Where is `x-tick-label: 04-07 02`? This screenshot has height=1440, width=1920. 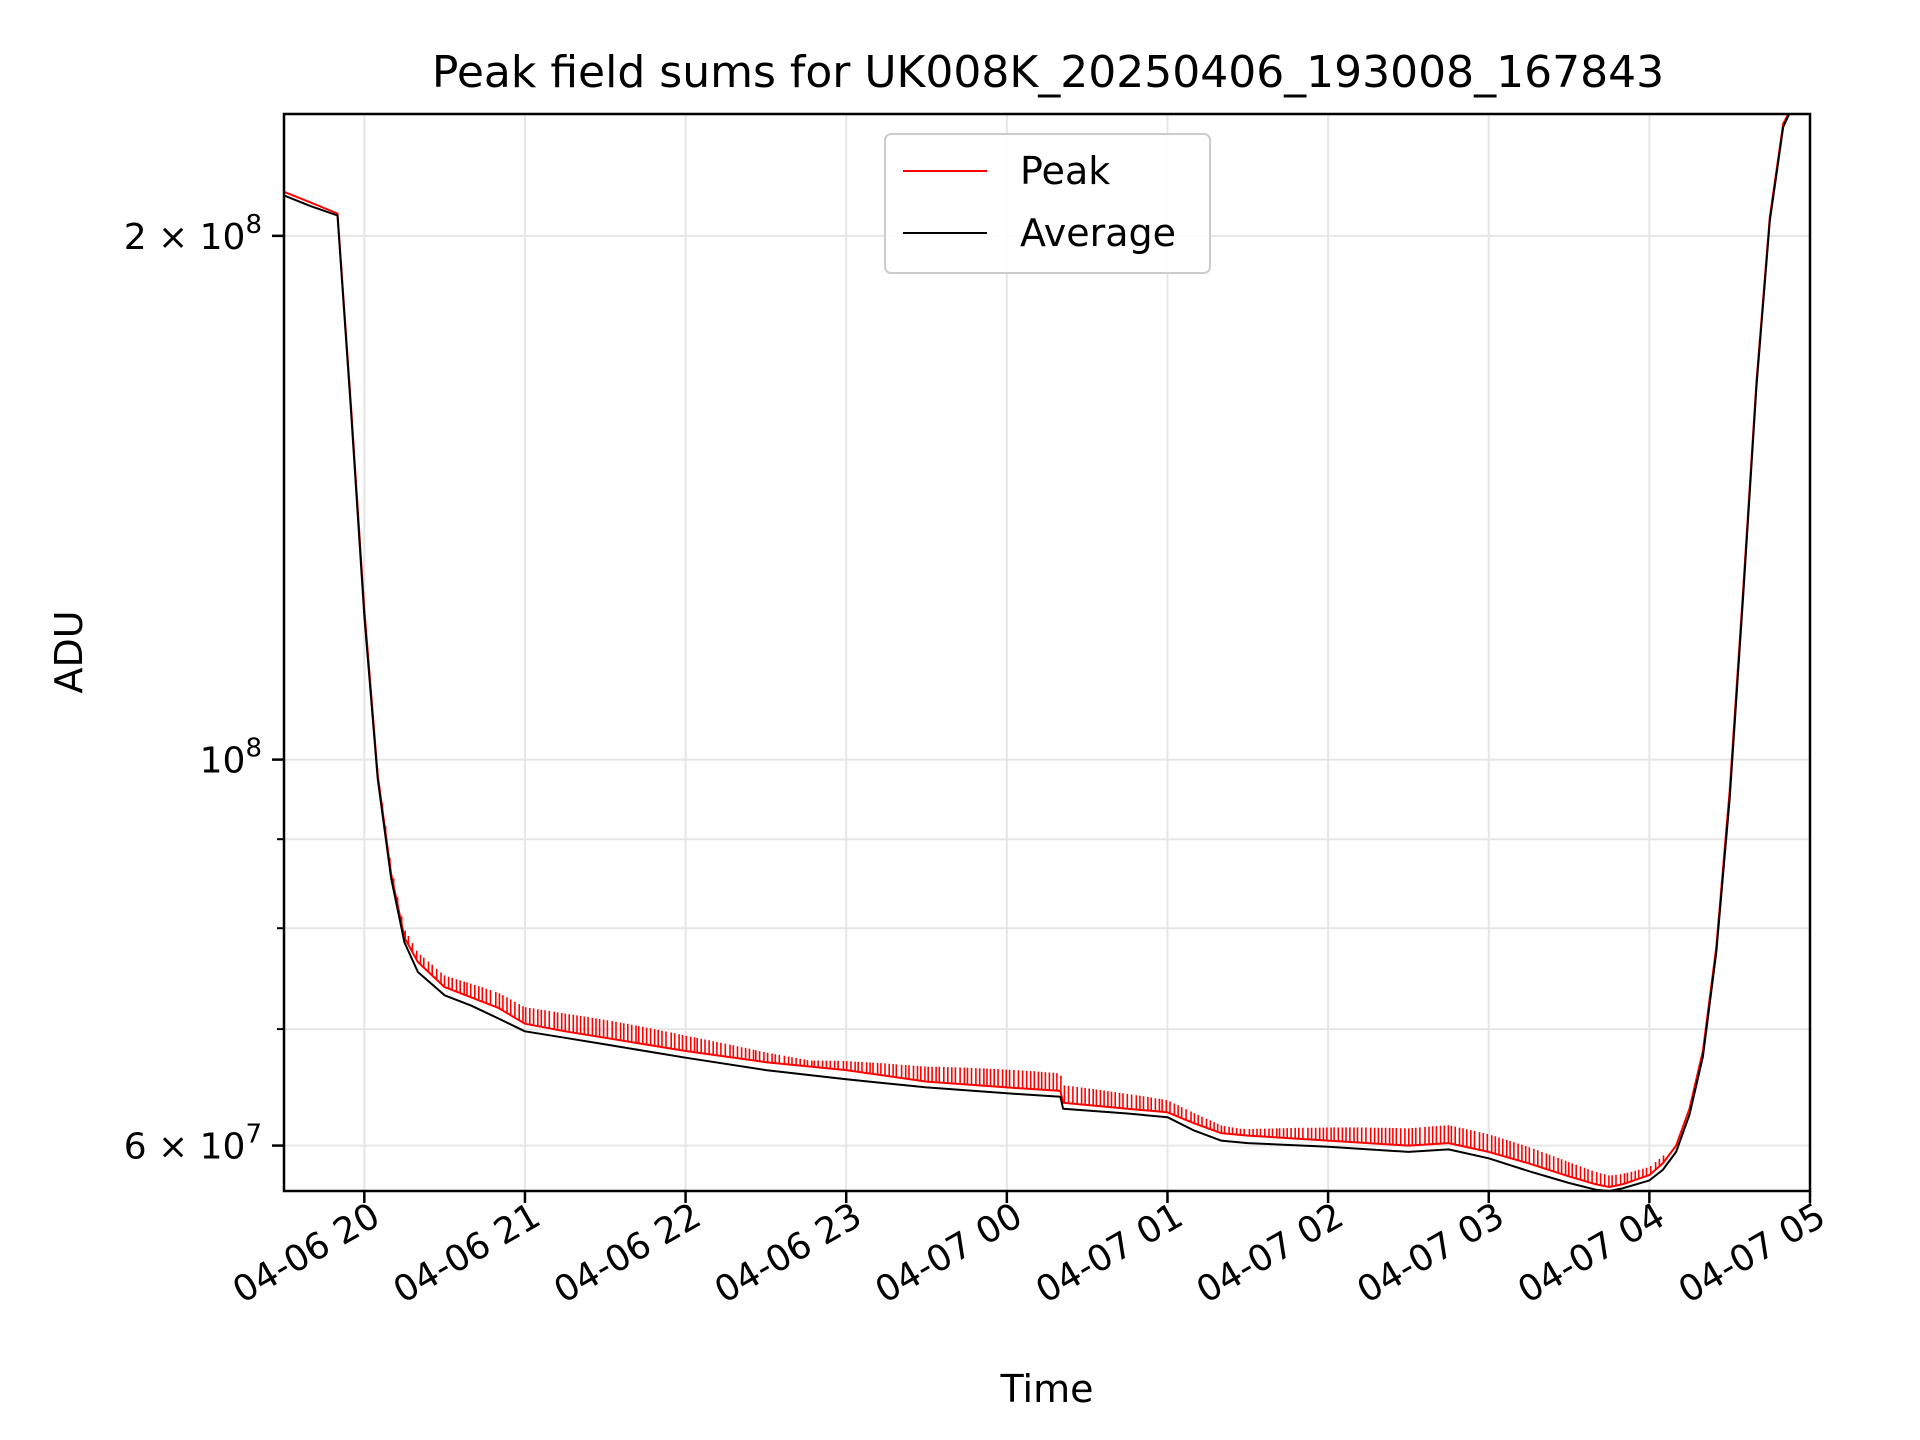
x-tick-label: 04-07 02 is located at coordinates (1270, 1253).